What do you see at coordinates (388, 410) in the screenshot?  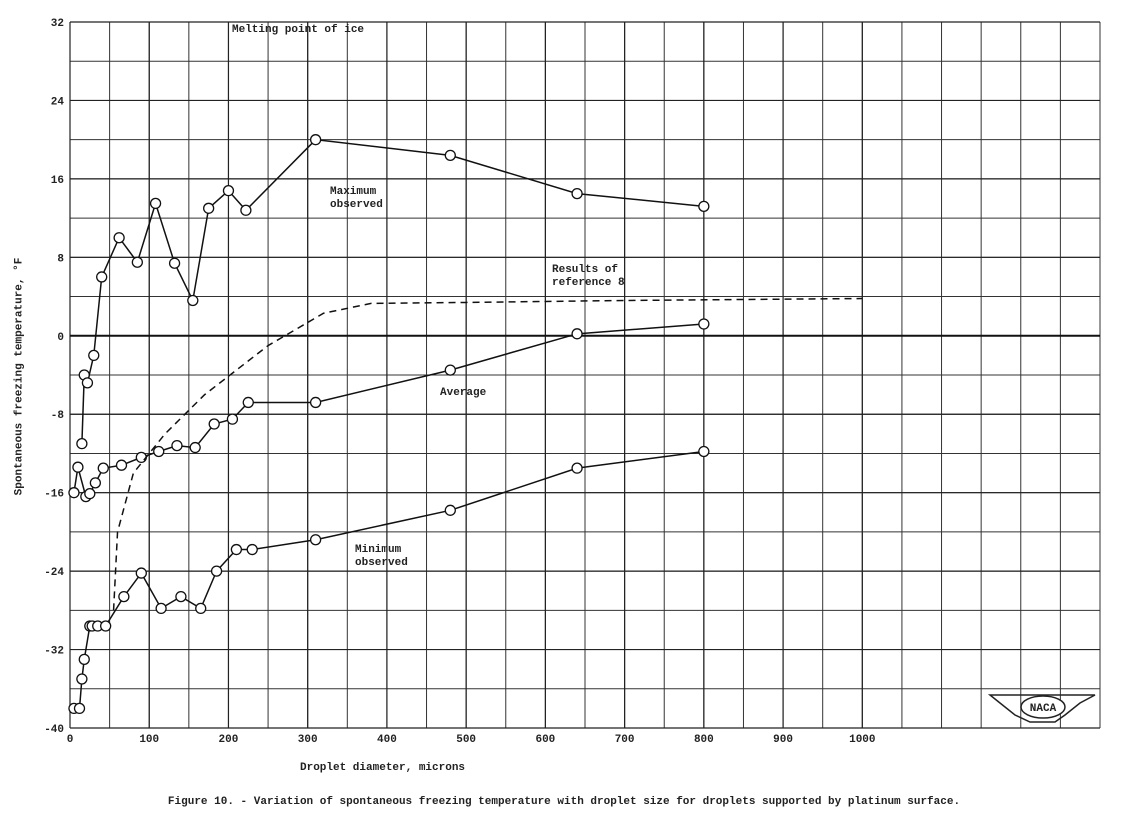 I see `series-line` at bounding box center [388, 410].